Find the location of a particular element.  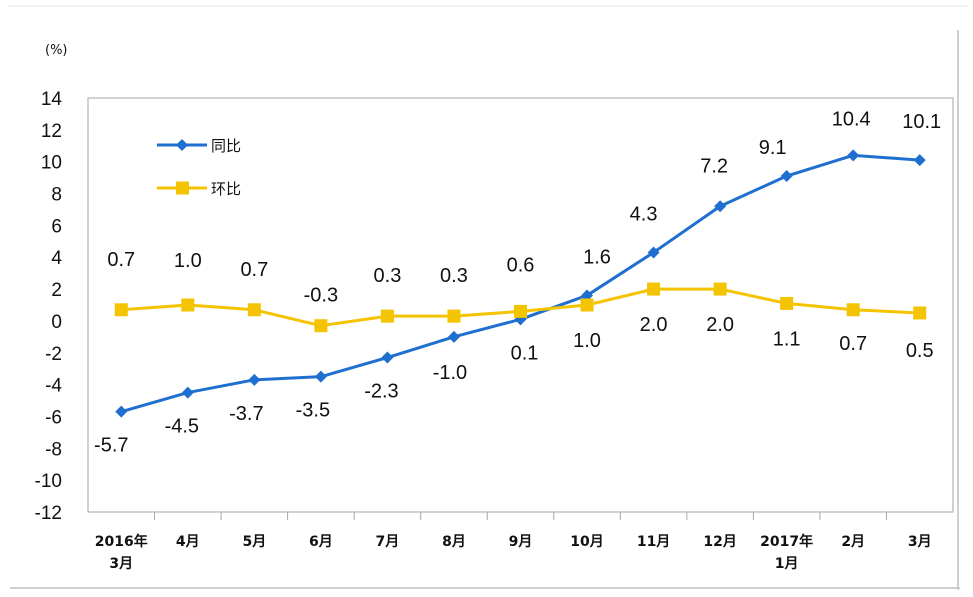

x-tick-label: 2月 is located at coordinates (853, 542).